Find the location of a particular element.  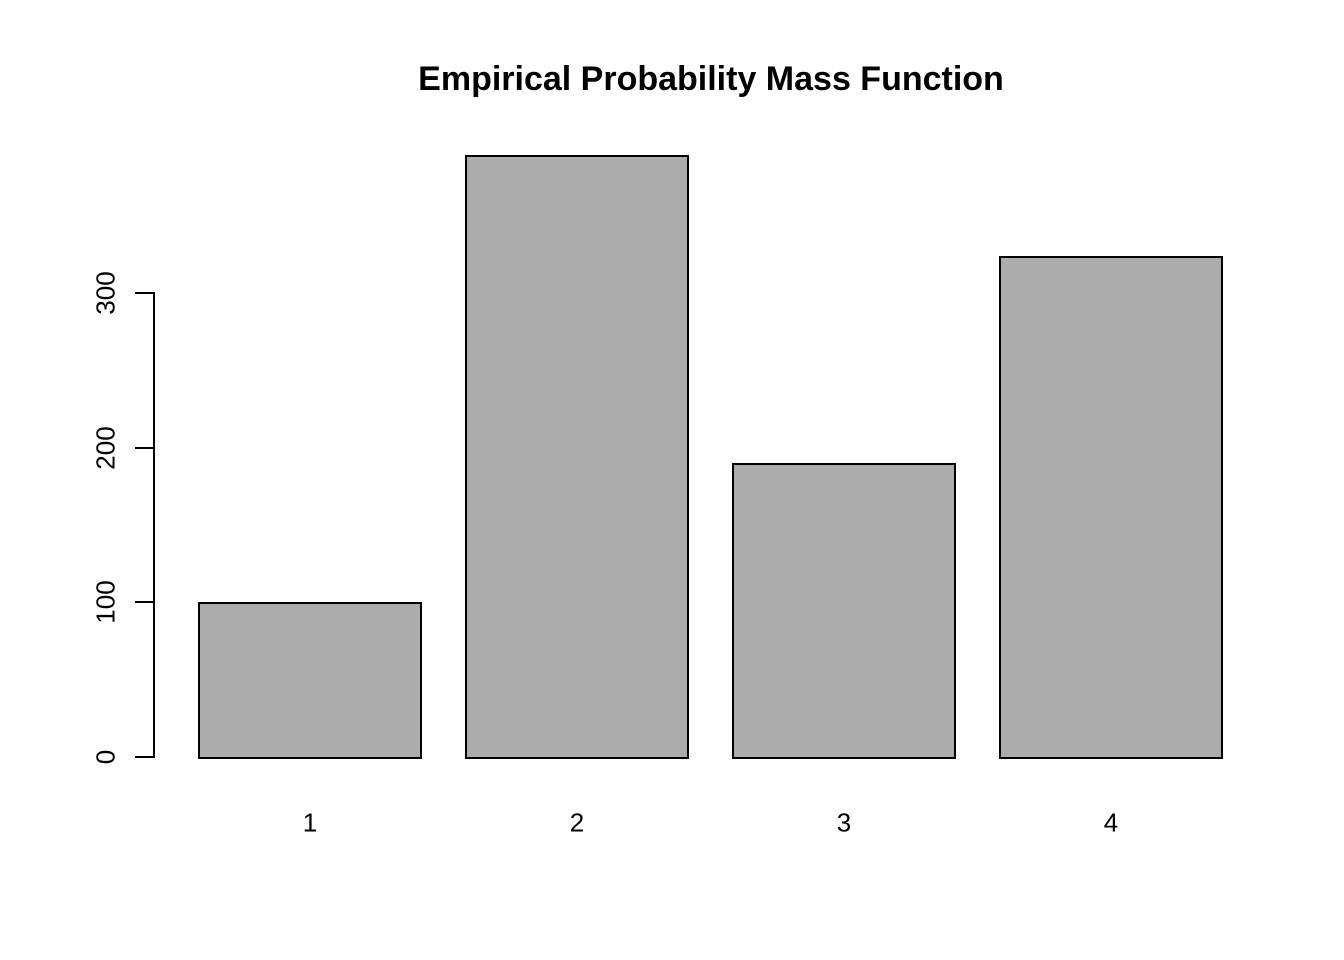

y-axis-line is located at coordinates (154, 525).